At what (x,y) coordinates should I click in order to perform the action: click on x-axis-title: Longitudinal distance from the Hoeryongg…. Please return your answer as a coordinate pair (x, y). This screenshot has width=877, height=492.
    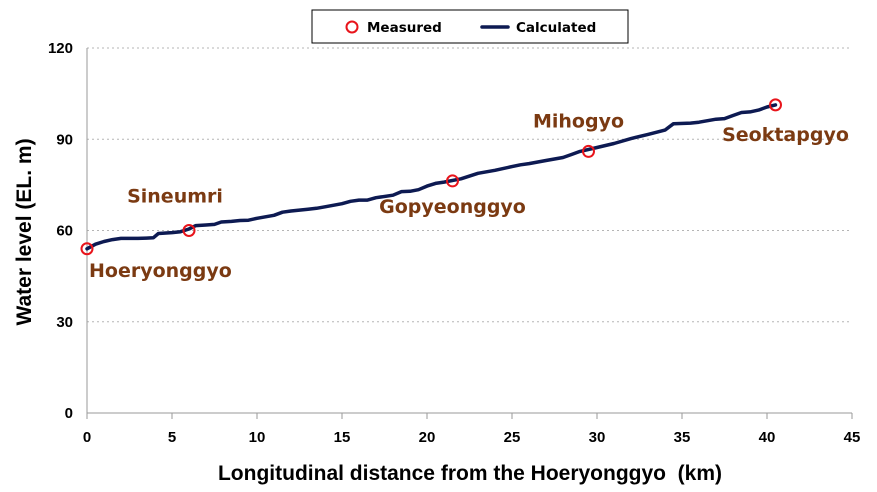
    Looking at the image, I should click on (470, 473).